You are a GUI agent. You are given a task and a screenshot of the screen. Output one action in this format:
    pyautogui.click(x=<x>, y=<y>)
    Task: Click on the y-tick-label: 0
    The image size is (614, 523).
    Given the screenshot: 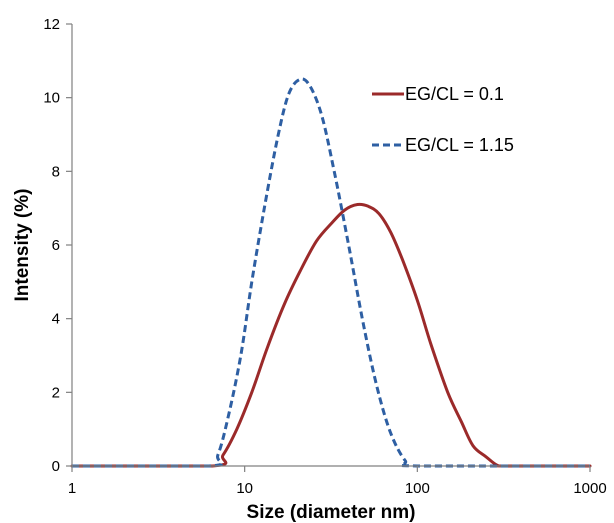 What is the action you would take?
    pyautogui.click(x=56, y=466)
    